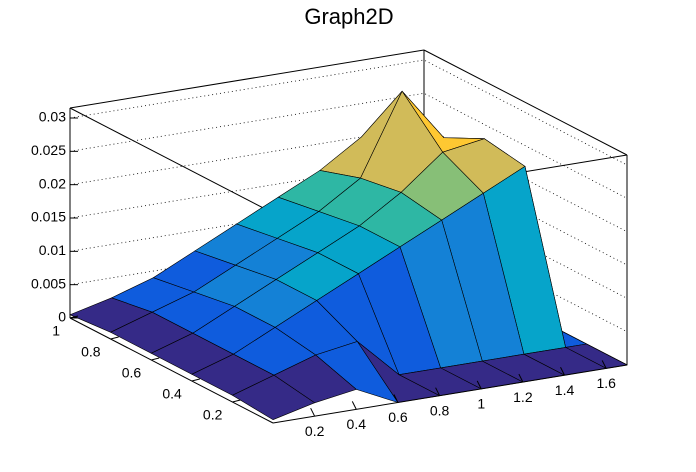  I want to click on x-tick-label: 0.4, so click(357, 424).